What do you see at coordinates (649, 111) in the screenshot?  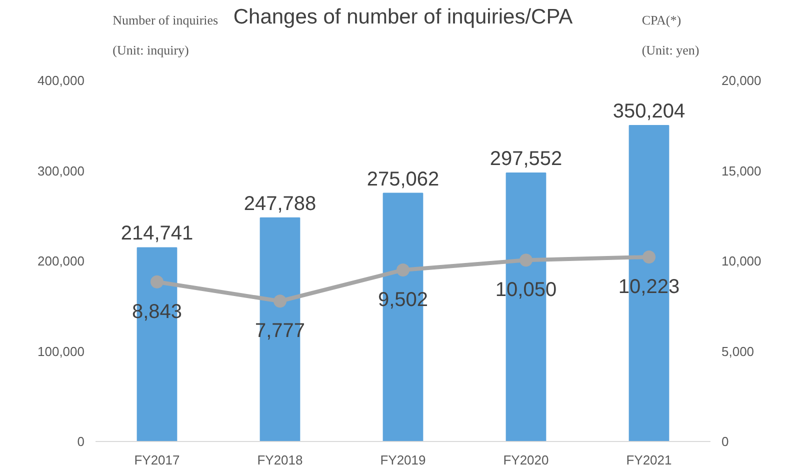 I see `data-label: 350,204` at bounding box center [649, 111].